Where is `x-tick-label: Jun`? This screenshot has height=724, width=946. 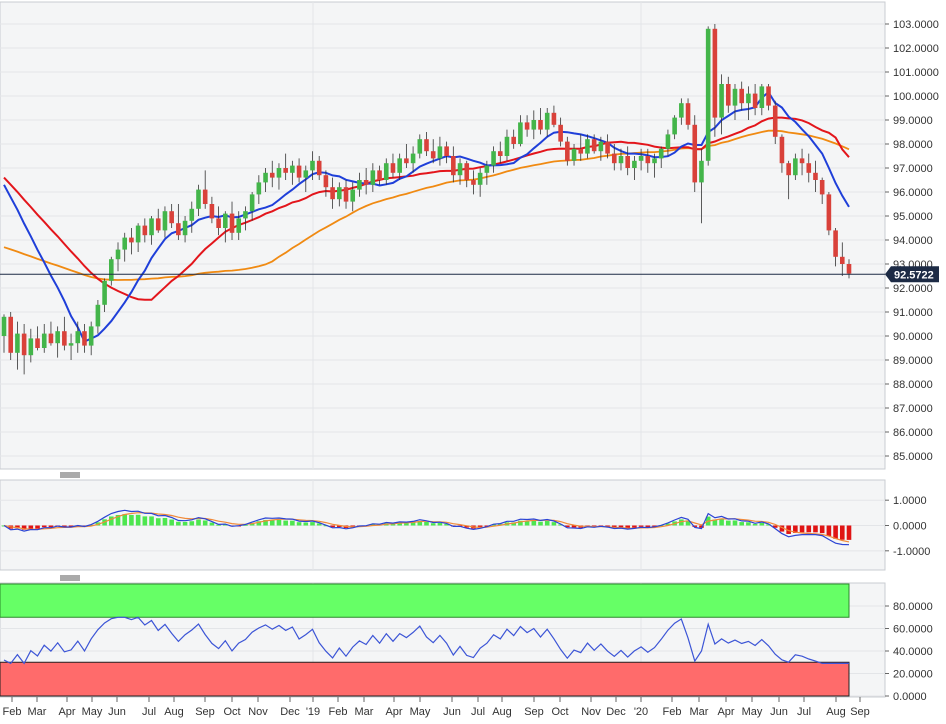
x-tick-label: Jun is located at coordinates (117, 712).